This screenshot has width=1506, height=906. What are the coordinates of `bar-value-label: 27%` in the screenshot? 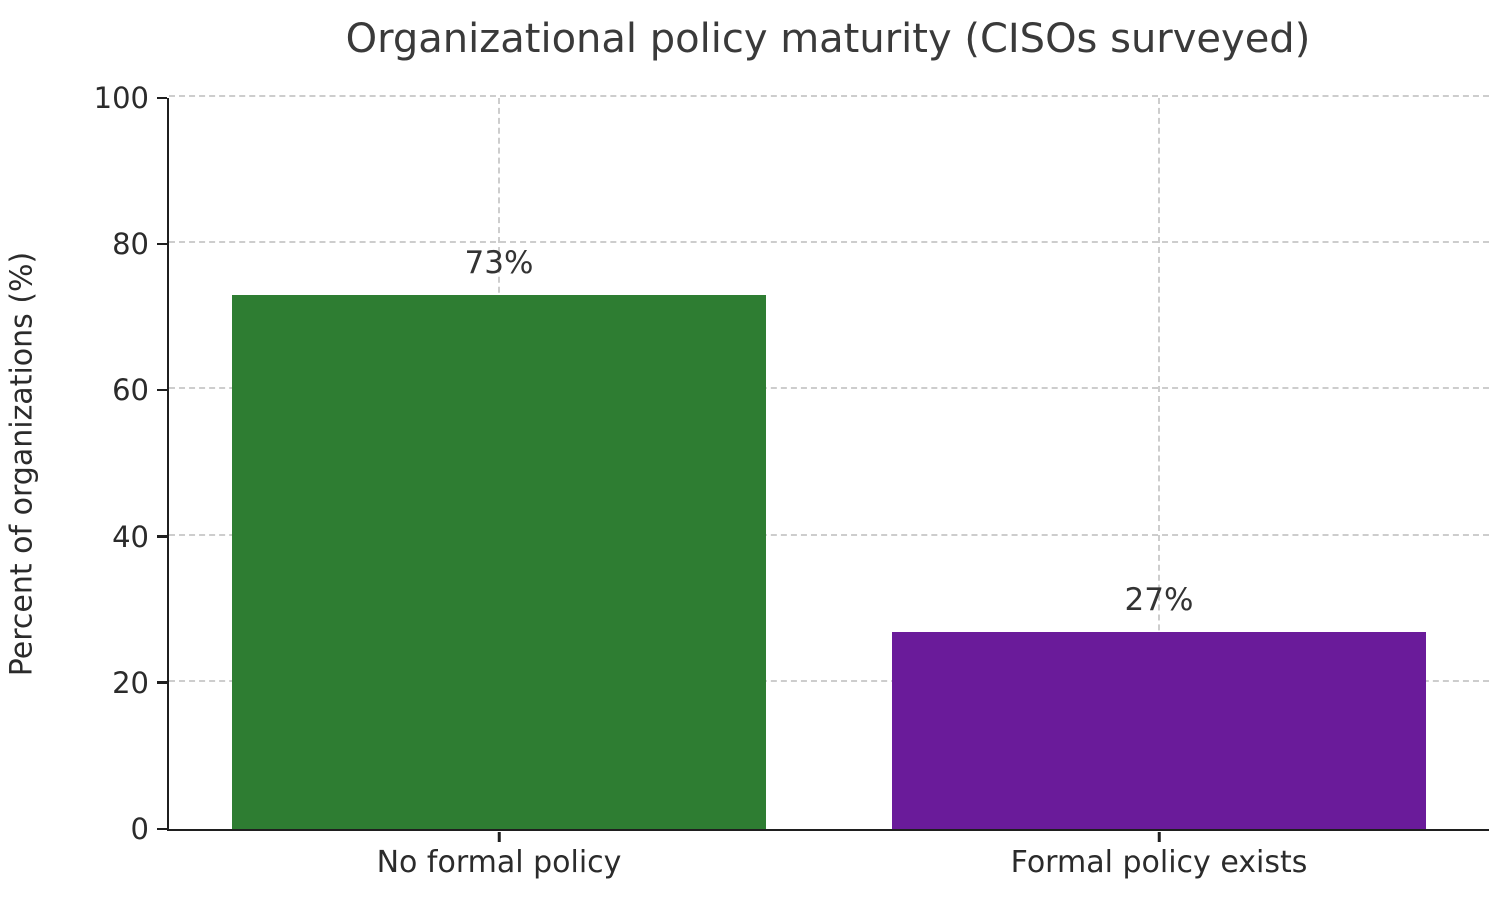 It's located at (1159, 599).